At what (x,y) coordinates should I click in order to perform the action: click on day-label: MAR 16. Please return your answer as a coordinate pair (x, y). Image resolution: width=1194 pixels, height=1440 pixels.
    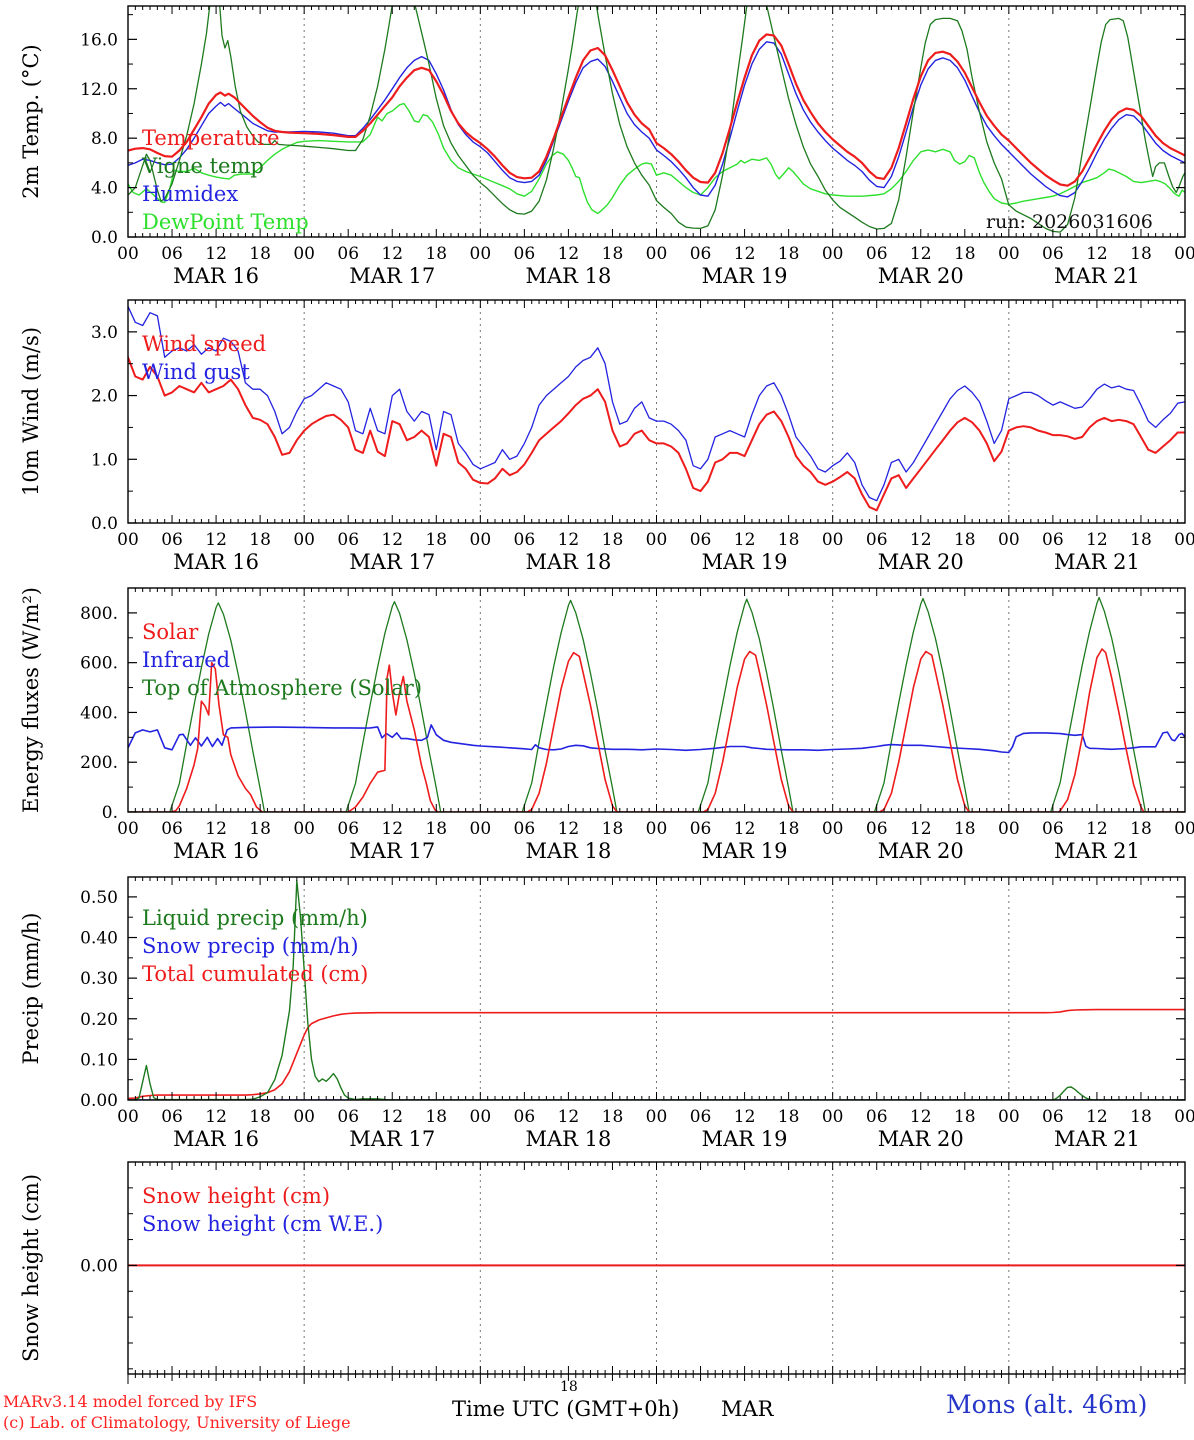
    Looking at the image, I should click on (216, 562).